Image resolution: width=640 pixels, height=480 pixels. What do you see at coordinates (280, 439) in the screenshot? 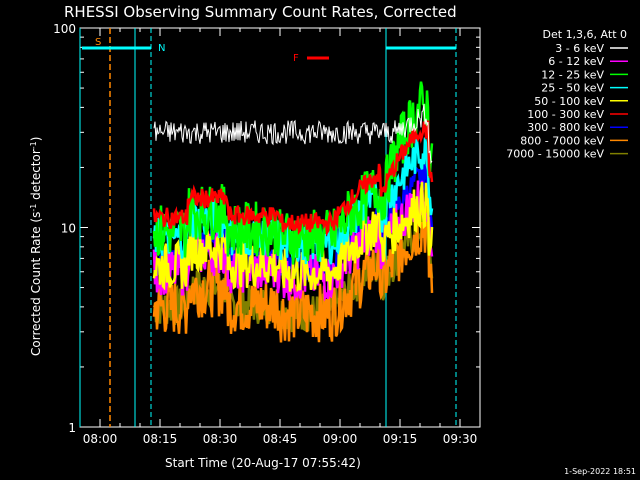
I see `x-tick-label-3: 08:45` at bounding box center [280, 439].